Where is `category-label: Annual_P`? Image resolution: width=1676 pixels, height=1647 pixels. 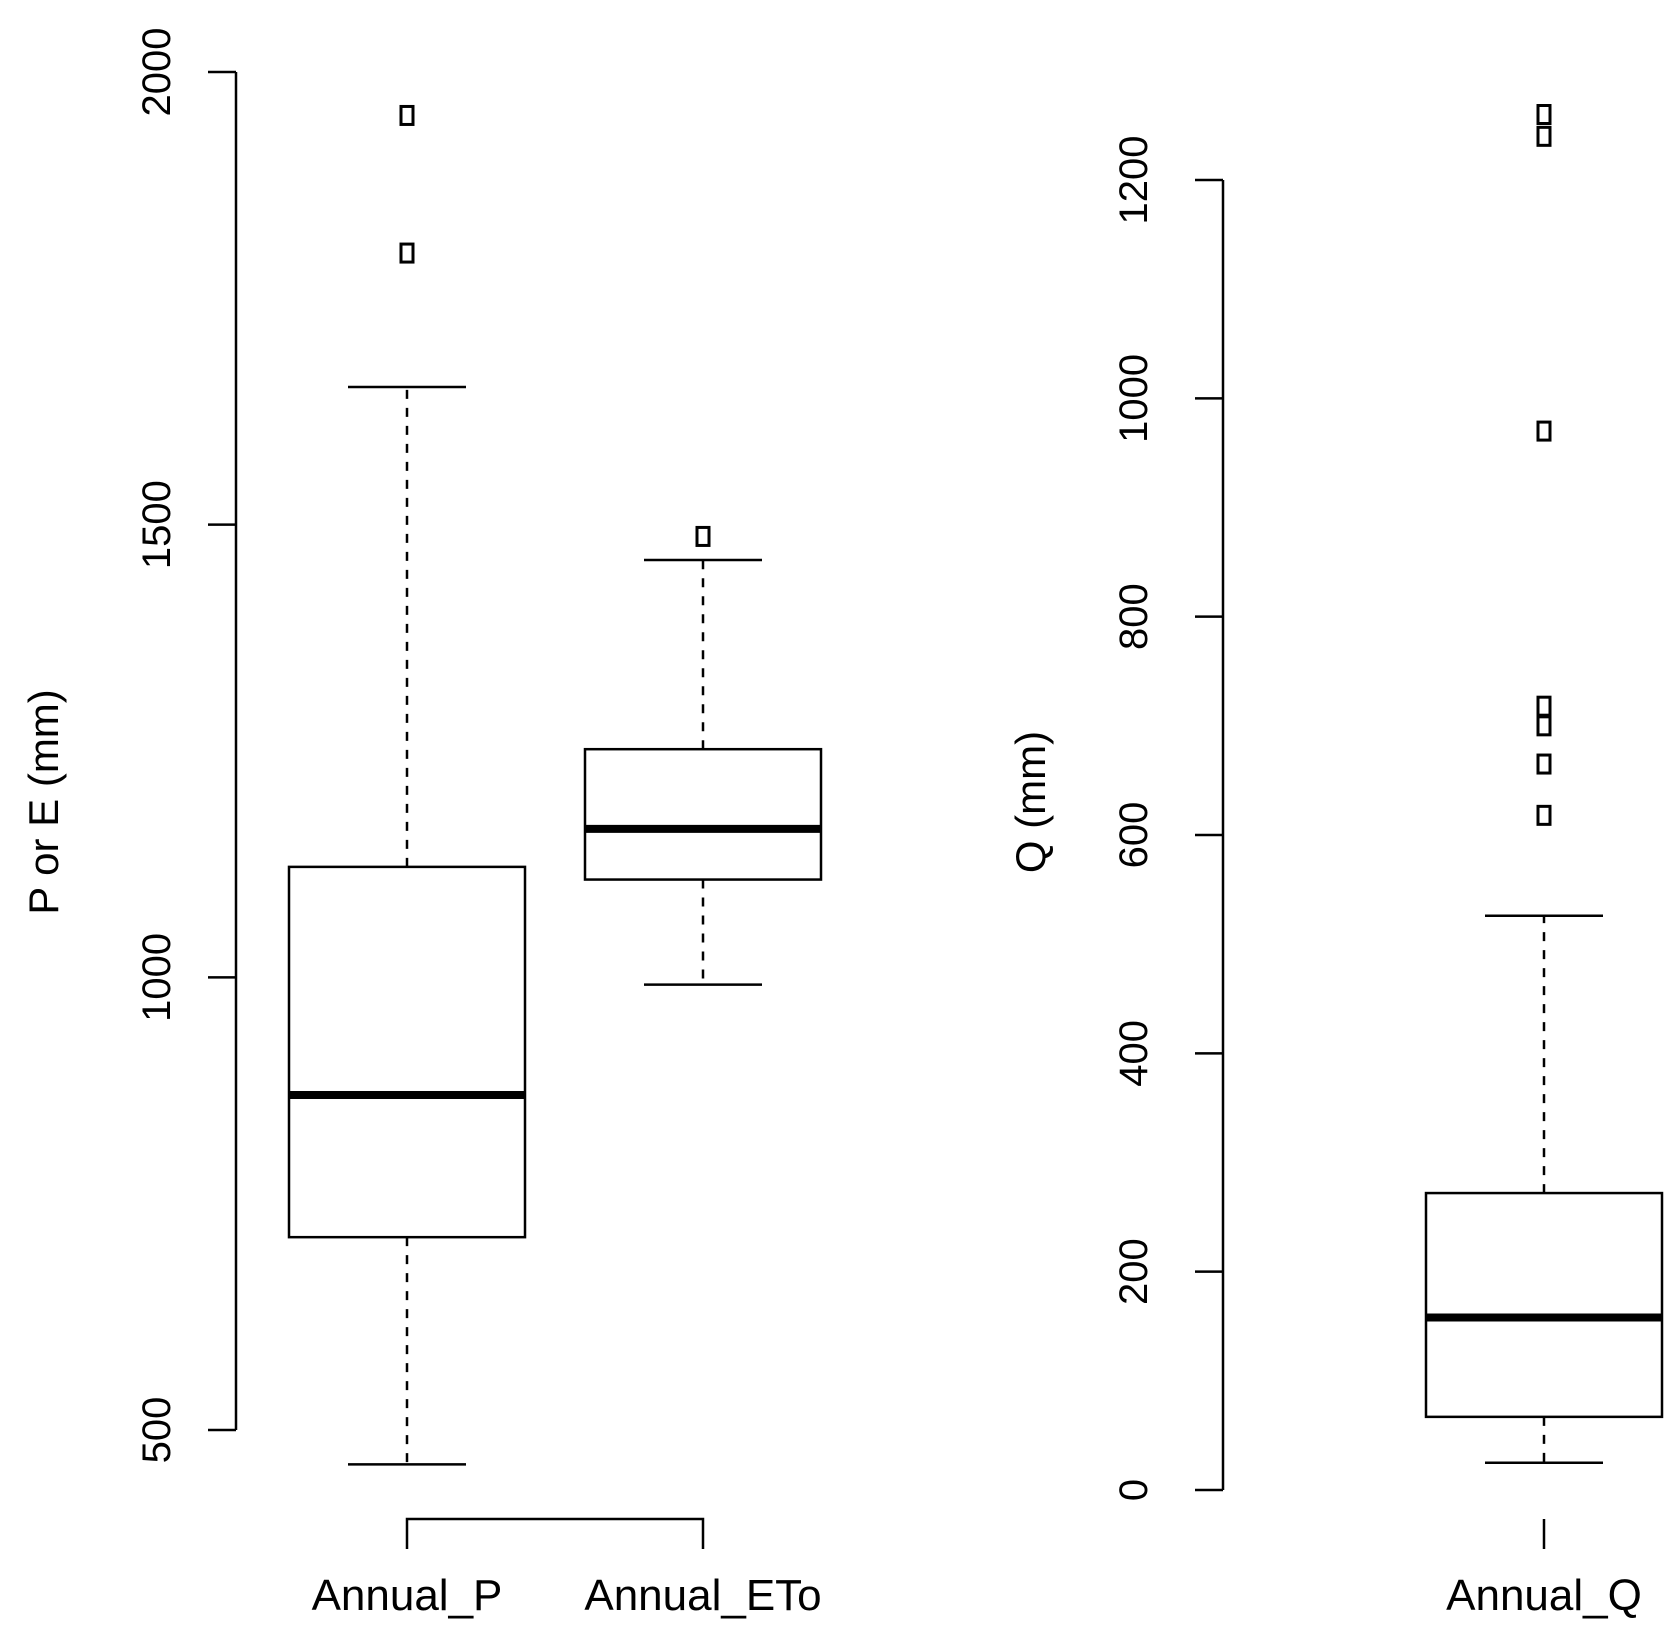
category-label: Annual_P is located at coordinates (407, 1595).